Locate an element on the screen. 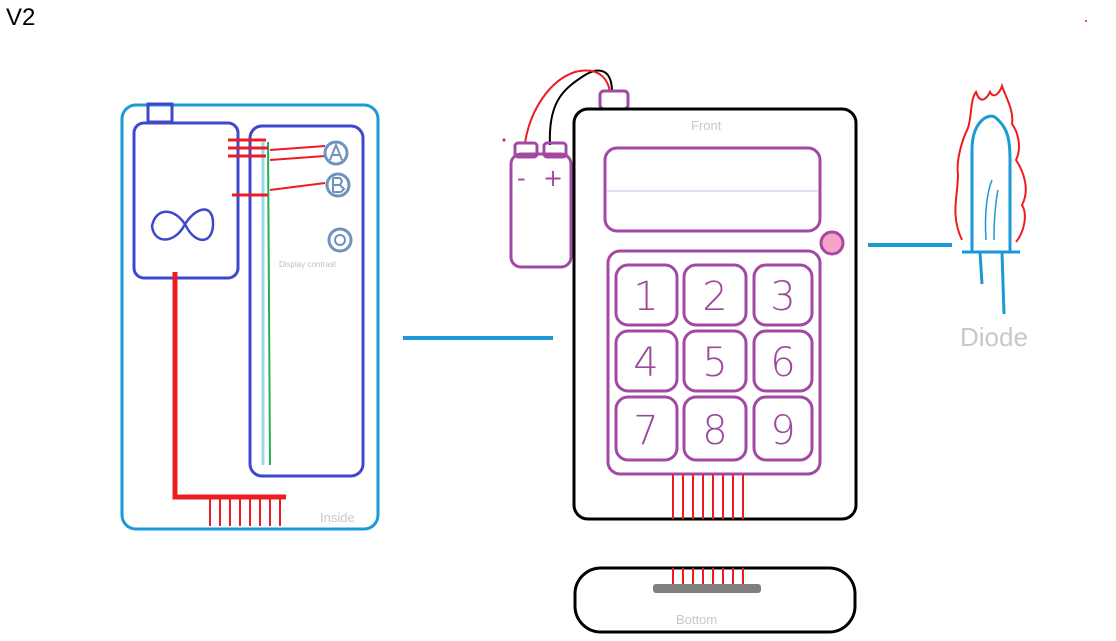 The height and width of the screenshot is (641, 1116). key-3-label: 3 is located at coordinates (782, 297).